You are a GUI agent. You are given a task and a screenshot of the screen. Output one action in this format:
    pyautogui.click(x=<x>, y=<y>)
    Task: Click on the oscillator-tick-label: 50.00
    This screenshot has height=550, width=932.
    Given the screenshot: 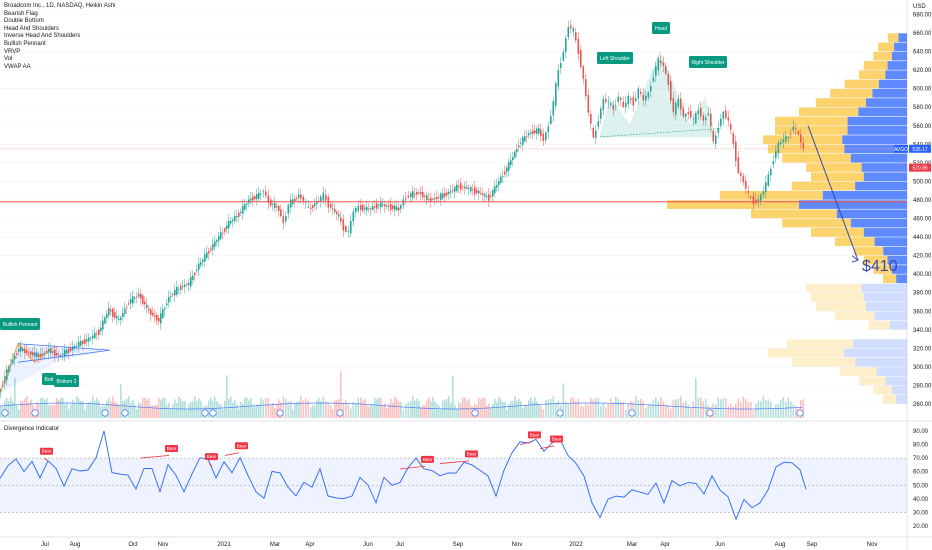 What is the action you would take?
    pyautogui.click(x=921, y=486)
    